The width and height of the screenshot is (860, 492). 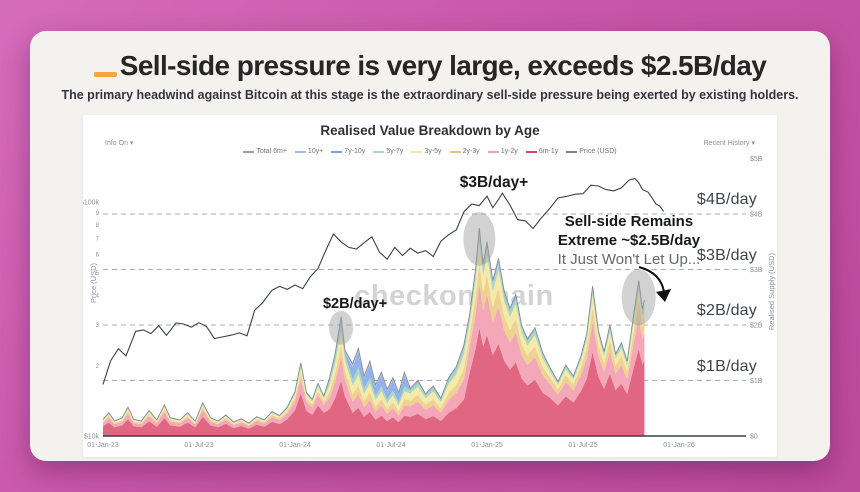 I want to click on legend-label: Price (USD), so click(x=598, y=151).